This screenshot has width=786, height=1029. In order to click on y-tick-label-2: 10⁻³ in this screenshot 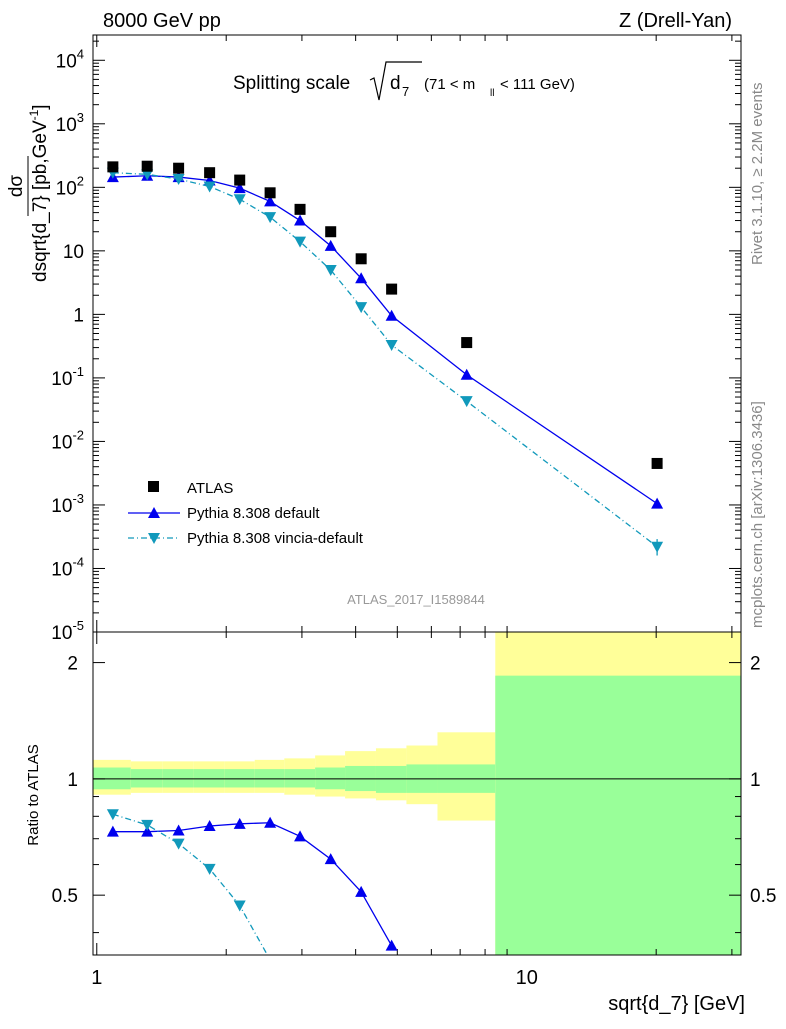, I will do `click(67, 504)`.